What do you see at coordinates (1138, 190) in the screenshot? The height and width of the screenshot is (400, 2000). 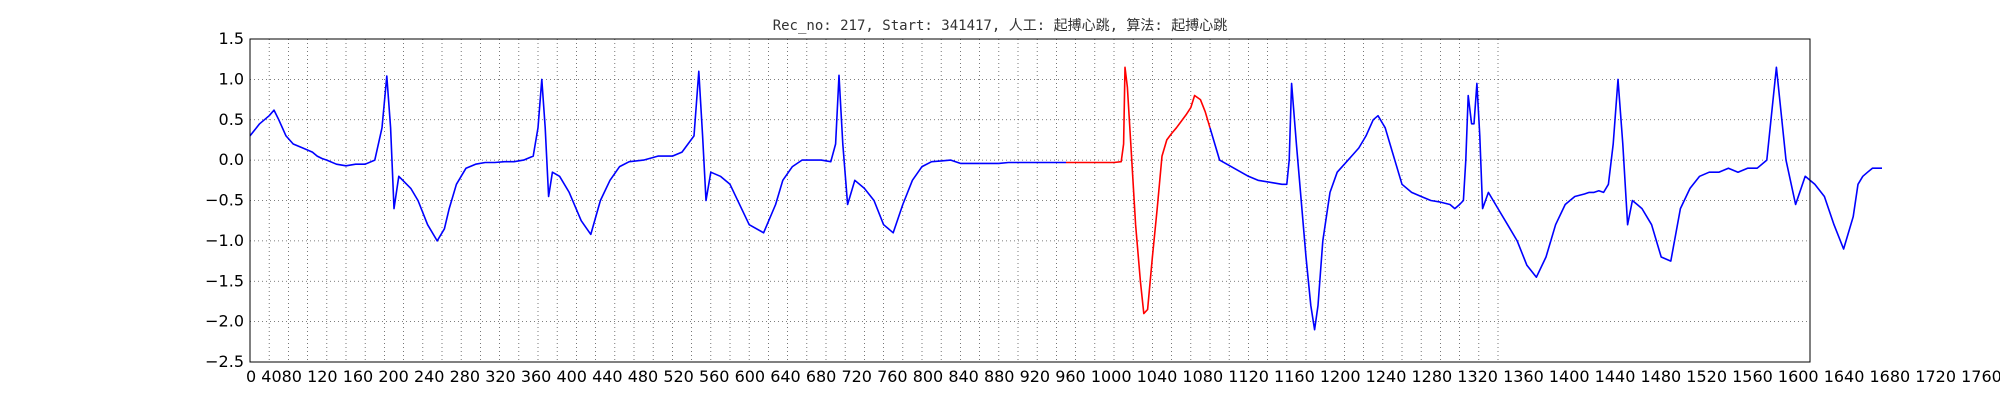 I see `series-line` at bounding box center [1138, 190].